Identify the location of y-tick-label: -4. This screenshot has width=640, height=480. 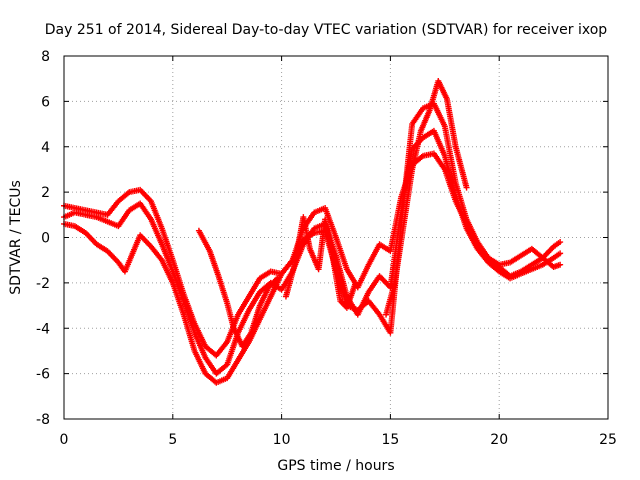
(43, 329).